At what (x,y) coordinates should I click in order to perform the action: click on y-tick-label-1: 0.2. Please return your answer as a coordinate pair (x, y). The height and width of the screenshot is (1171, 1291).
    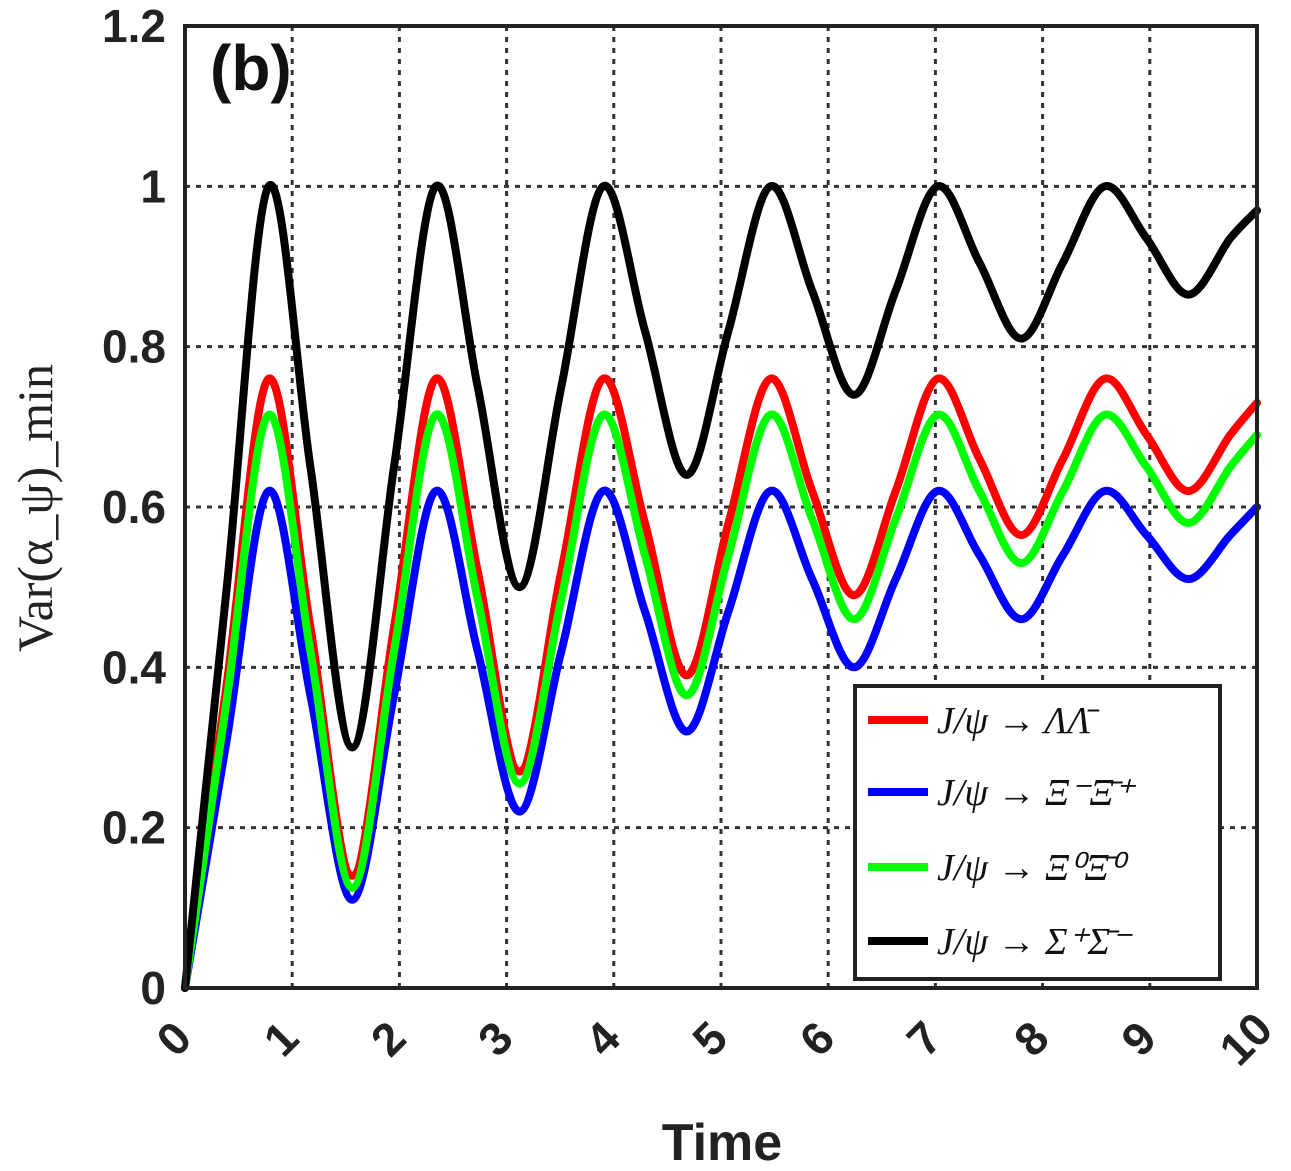
    Looking at the image, I should click on (134, 828).